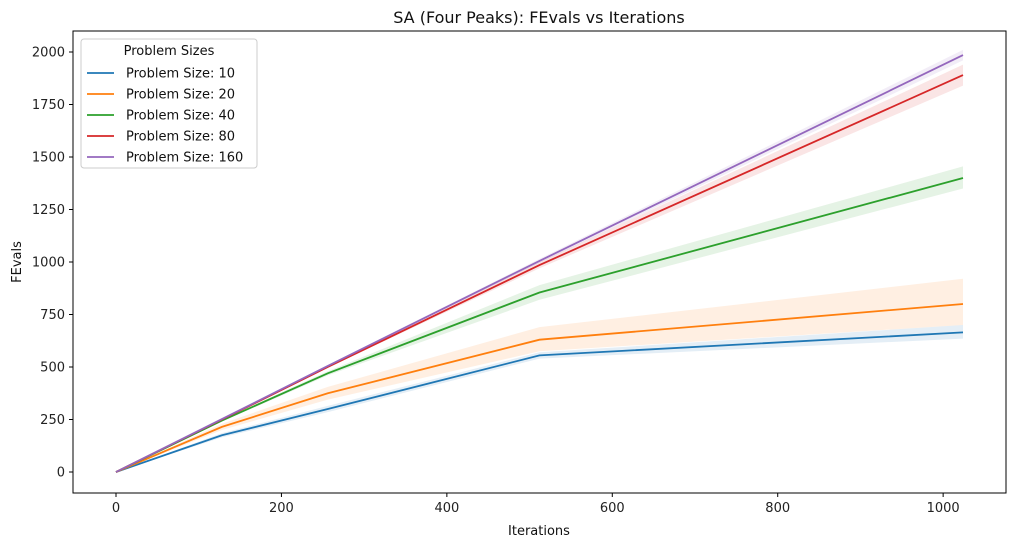  I want to click on y-axis-label: FEvals, so click(17, 262).